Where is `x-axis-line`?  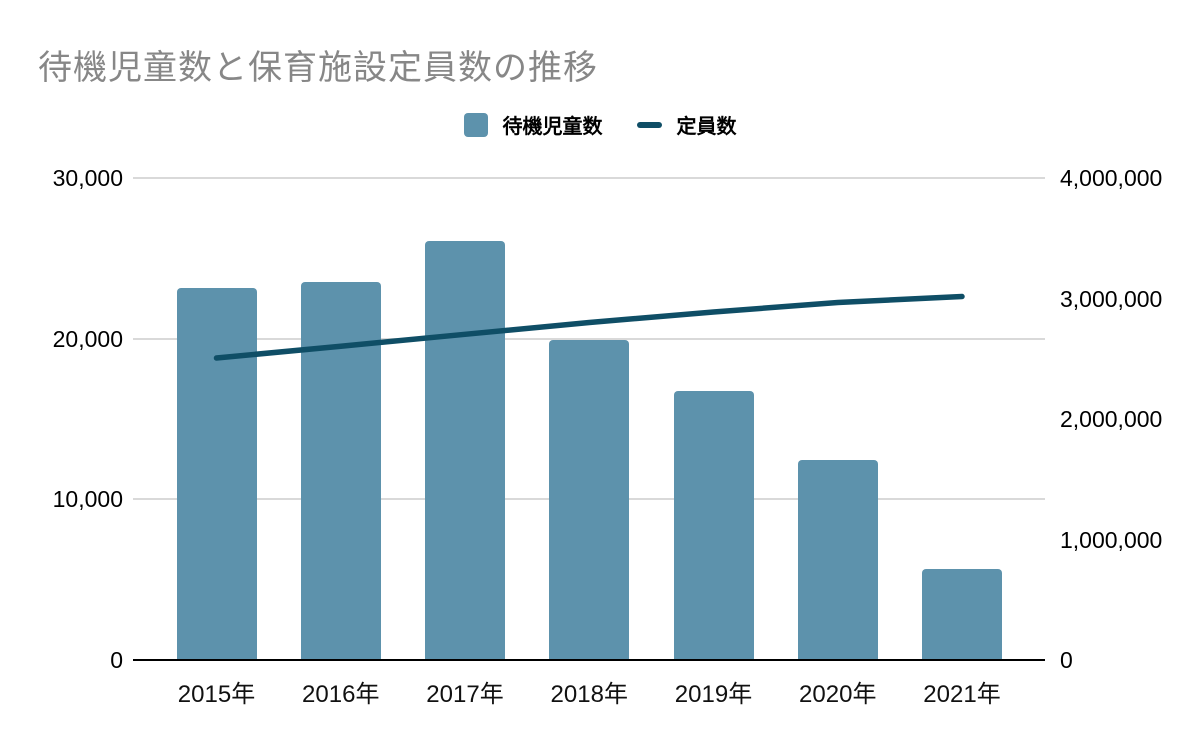
x-axis-line is located at coordinates (589, 660).